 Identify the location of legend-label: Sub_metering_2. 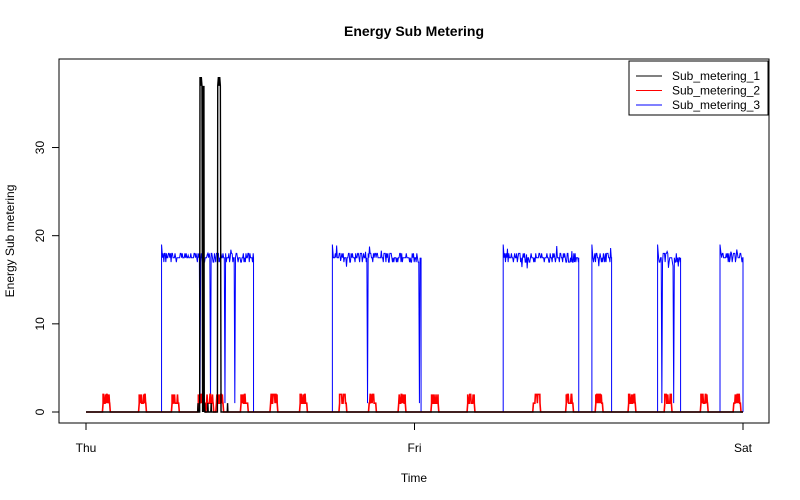
(716, 91).